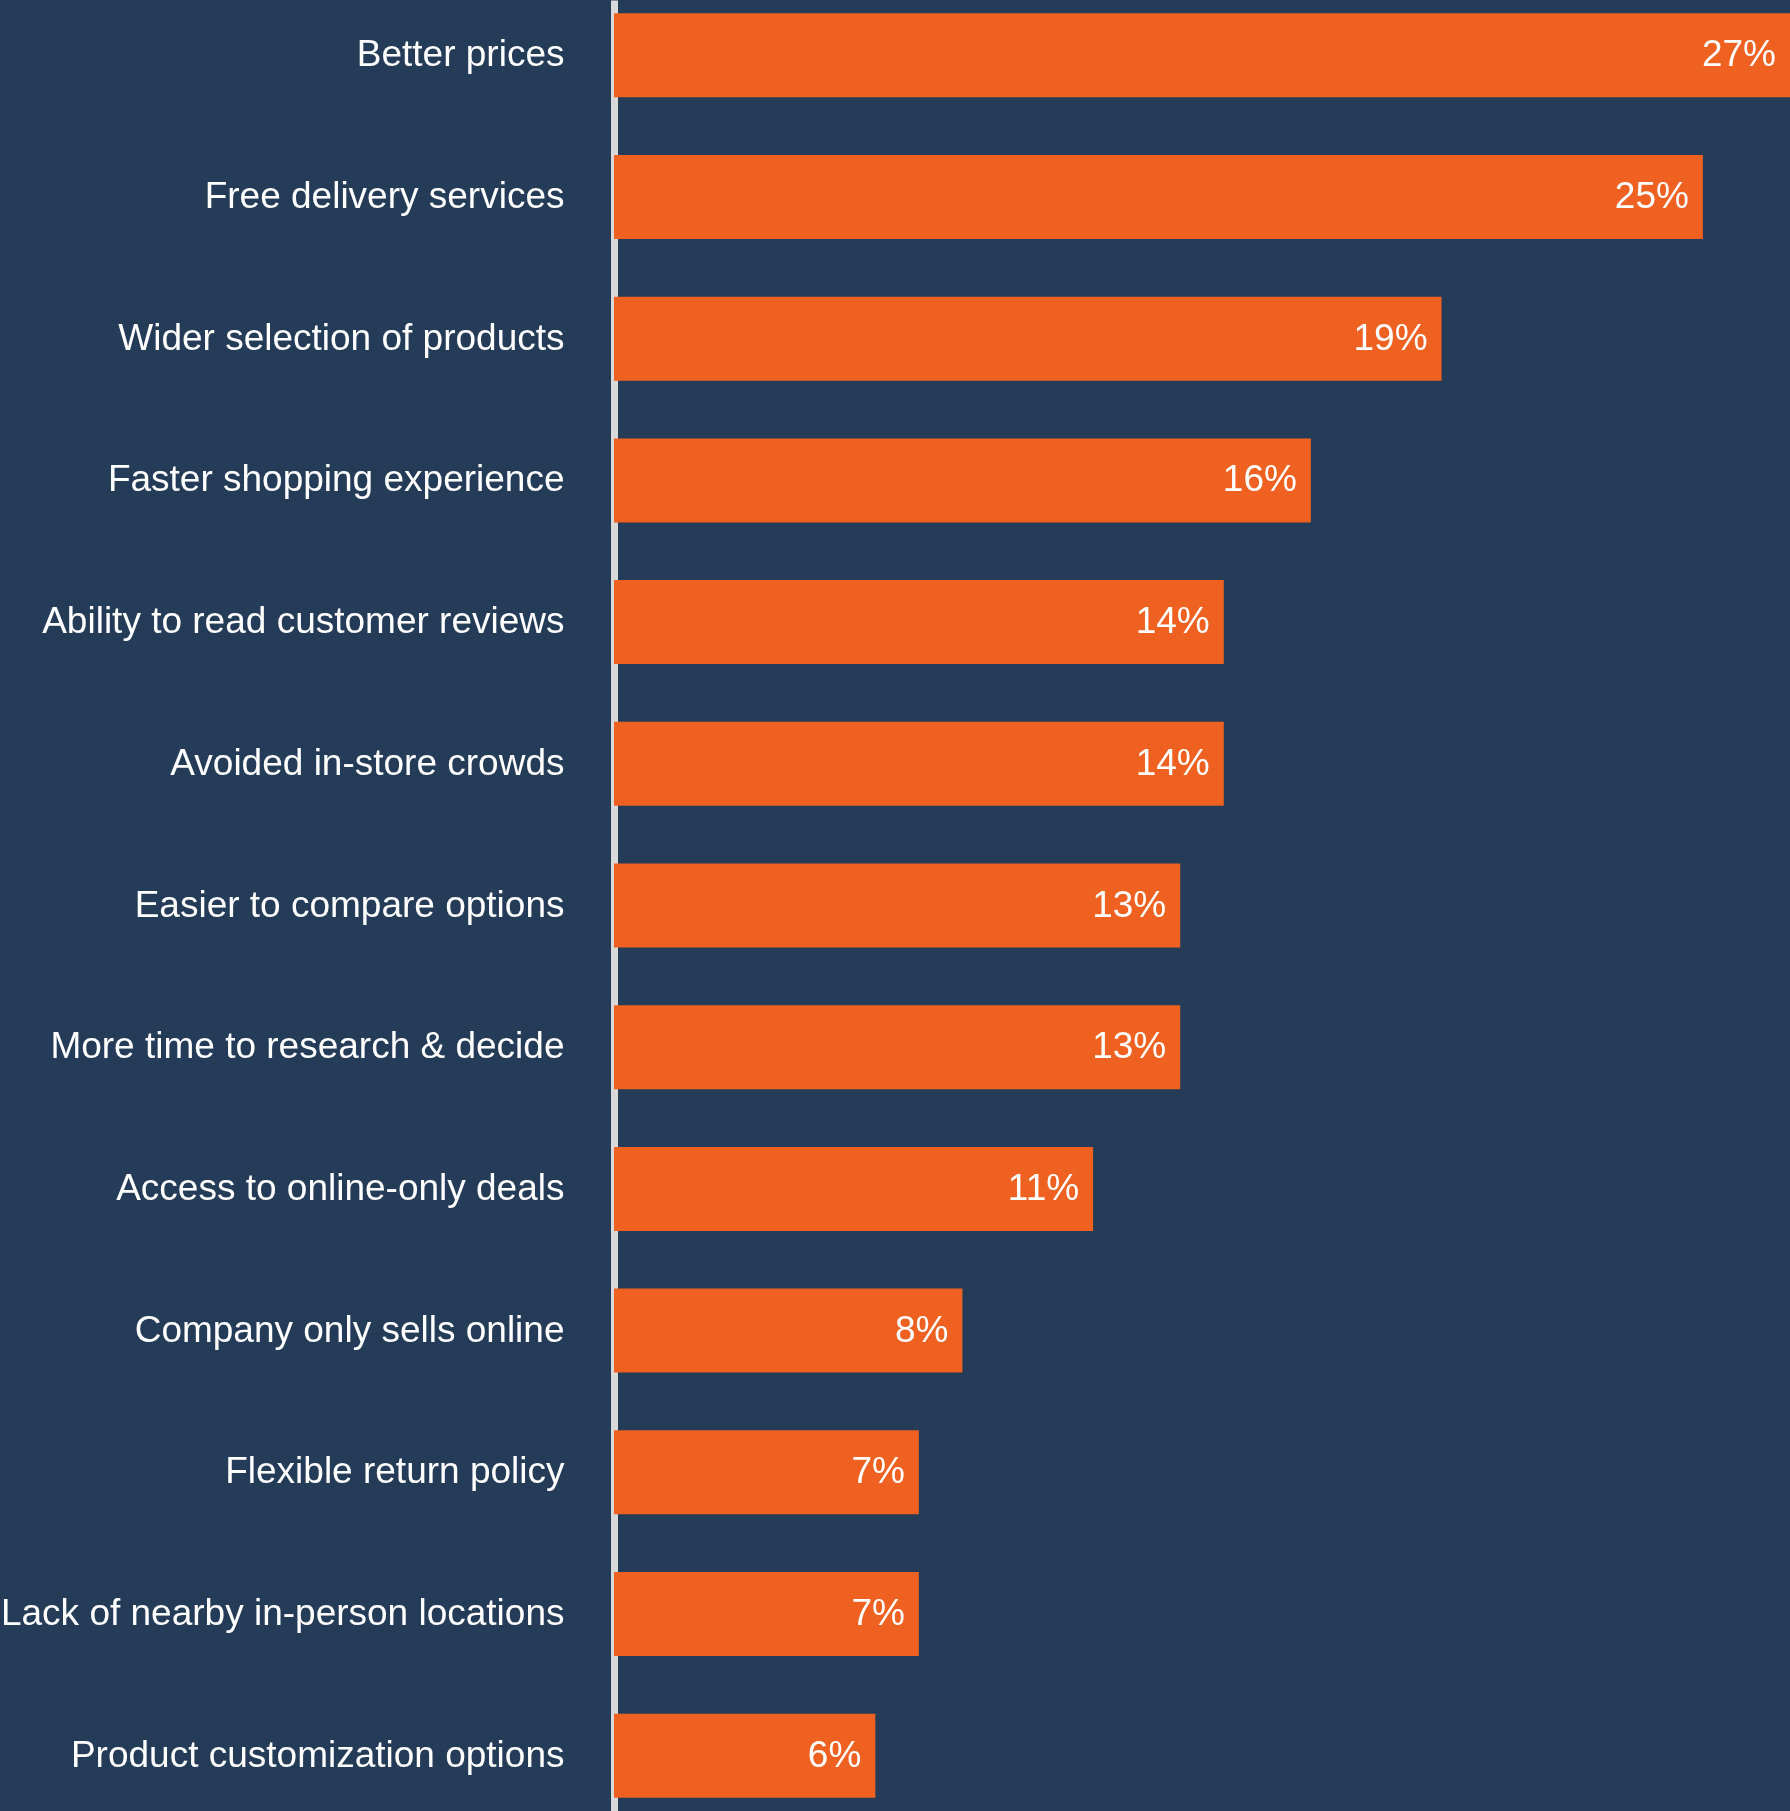  What do you see at coordinates (1043, 1187) in the screenshot?
I see `data-label: 11%` at bounding box center [1043, 1187].